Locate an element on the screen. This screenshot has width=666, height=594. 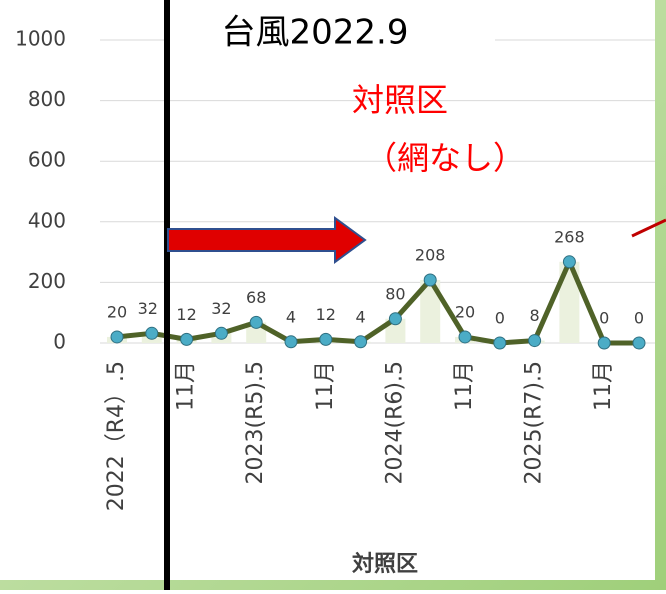
x-tick-label: 2022（R4）.5 is located at coordinates (116, 436).